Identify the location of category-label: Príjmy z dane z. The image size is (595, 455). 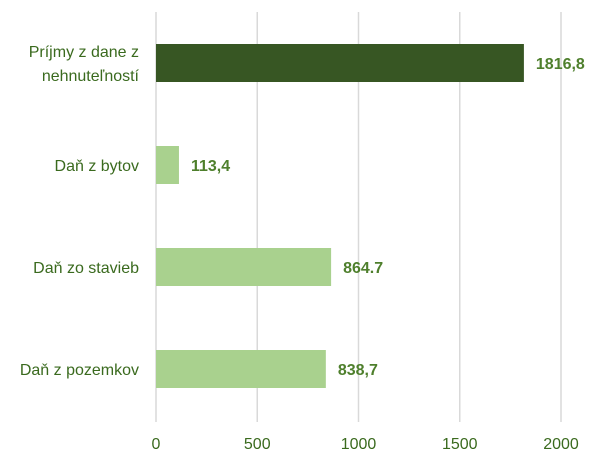
(84, 52).